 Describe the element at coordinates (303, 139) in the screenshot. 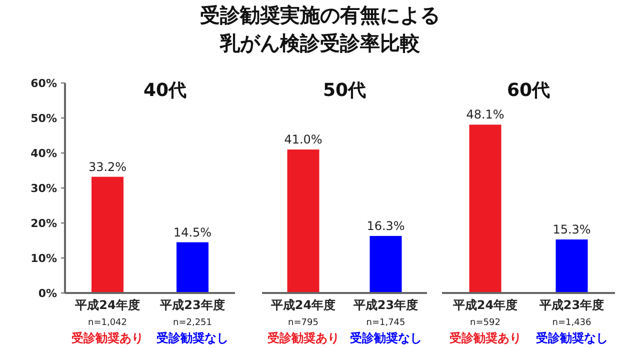

I see `data-label: 41.0%` at that location.